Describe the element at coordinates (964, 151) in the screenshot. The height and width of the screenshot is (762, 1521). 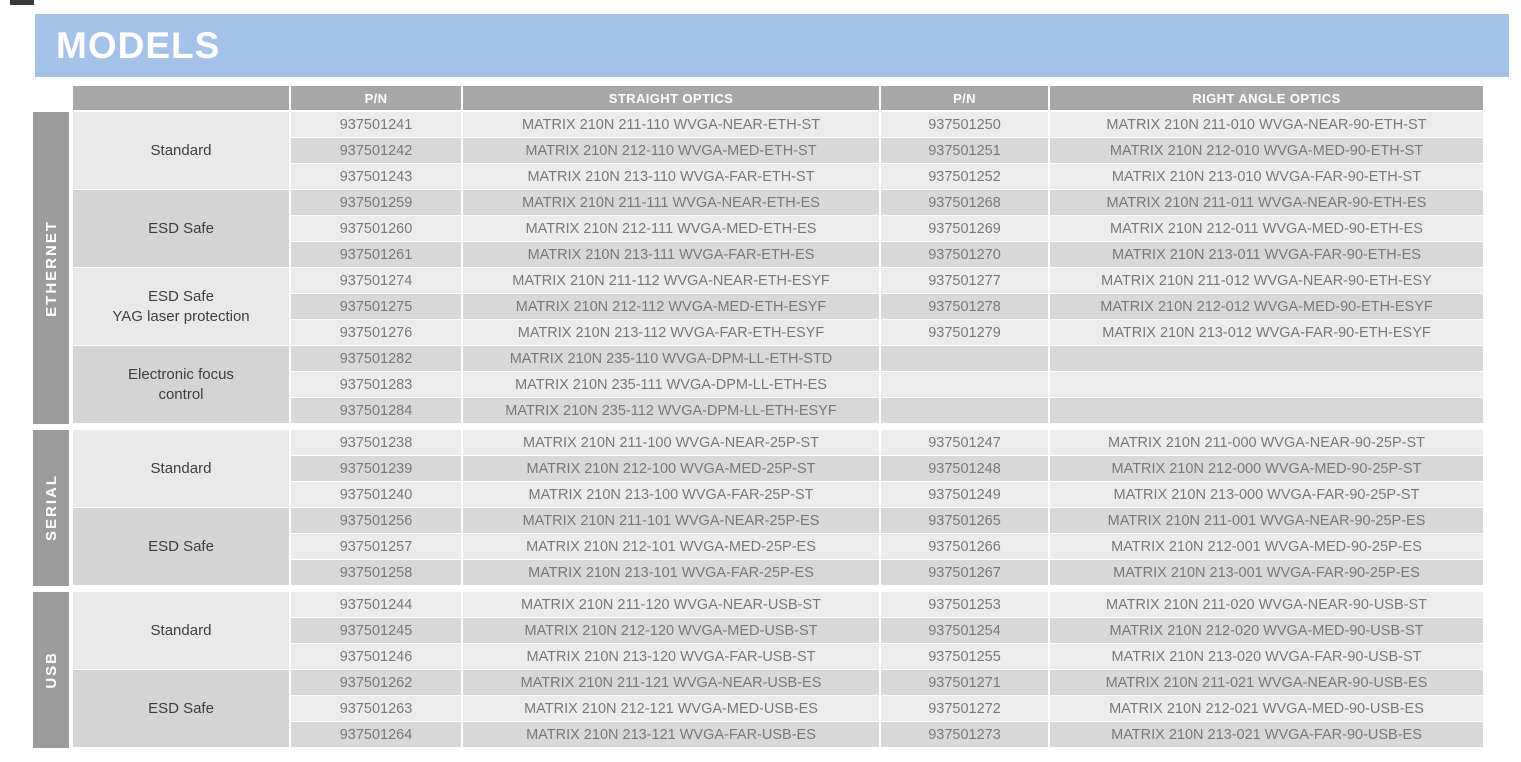
I see `pn-cell: 937501251` at that location.